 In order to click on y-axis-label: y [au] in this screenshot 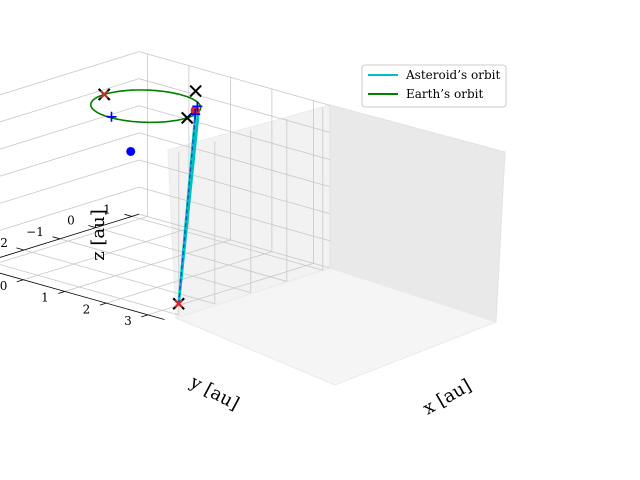, I will do `click(214, 393)`.